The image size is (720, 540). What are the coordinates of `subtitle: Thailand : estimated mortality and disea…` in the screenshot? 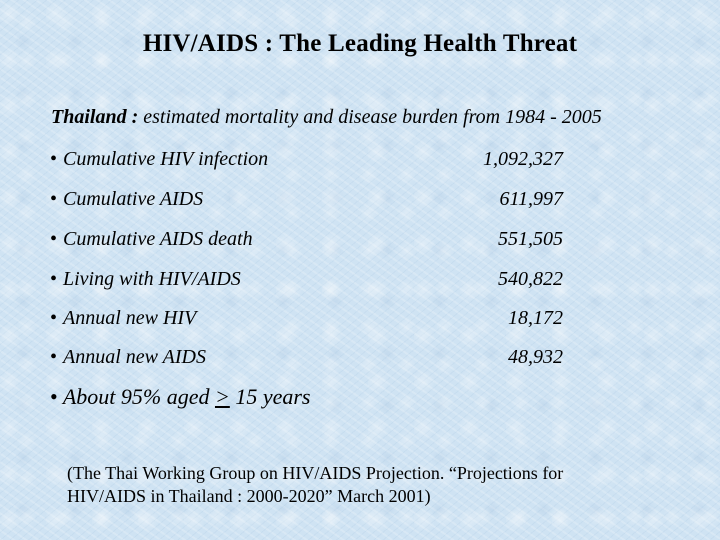 It's located at (326, 117).